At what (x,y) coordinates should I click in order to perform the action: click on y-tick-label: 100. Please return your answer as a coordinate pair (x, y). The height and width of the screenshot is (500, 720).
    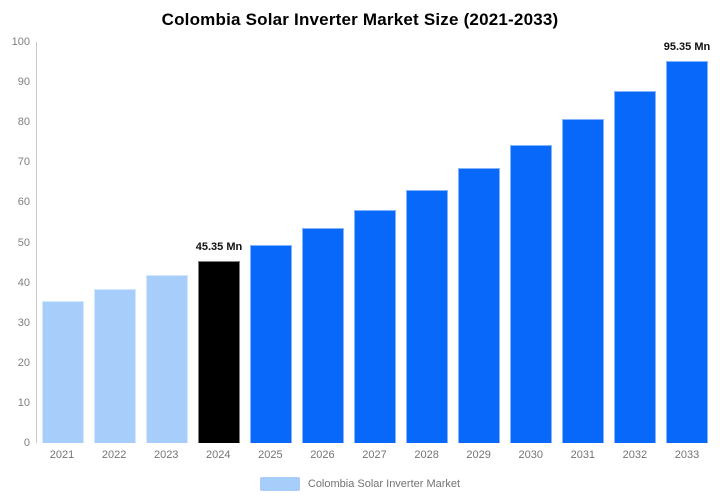
    Looking at the image, I should click on (20, 42).